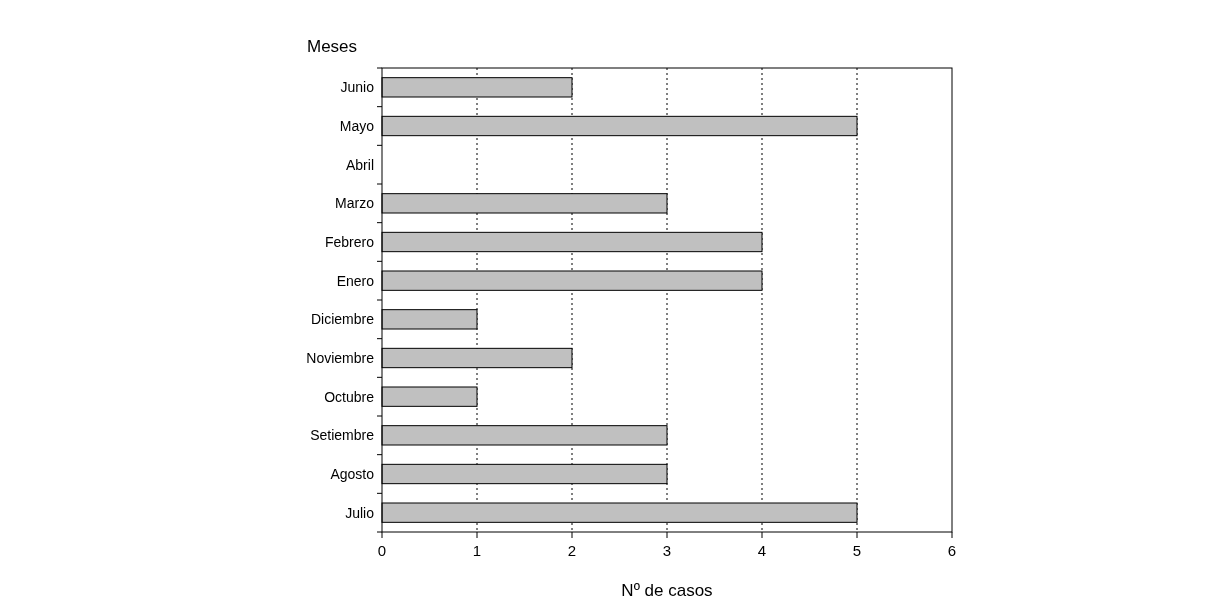 The width and height of the screenshot is (1206, 601). I want to click on x-tick-label: 3, so click(667, 550).